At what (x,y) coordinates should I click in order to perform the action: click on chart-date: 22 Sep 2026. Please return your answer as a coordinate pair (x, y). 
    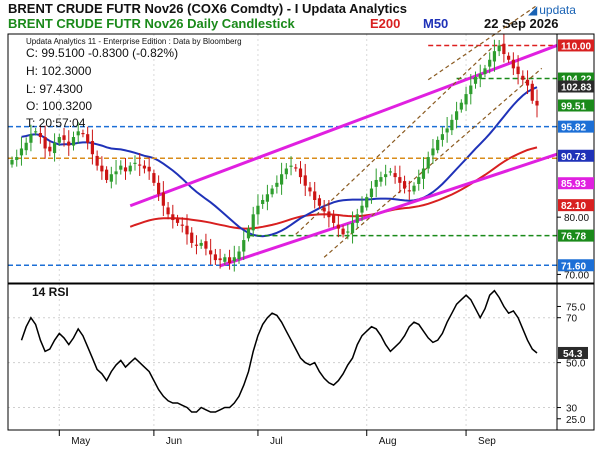
    Looking at the image, I should click on (521, 23).